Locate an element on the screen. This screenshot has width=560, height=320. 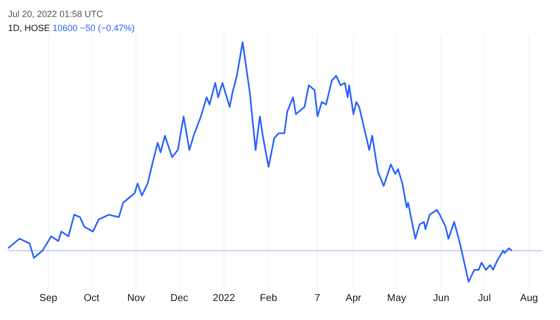
x-tick-label: Sep is located at coordinates (48, 298).